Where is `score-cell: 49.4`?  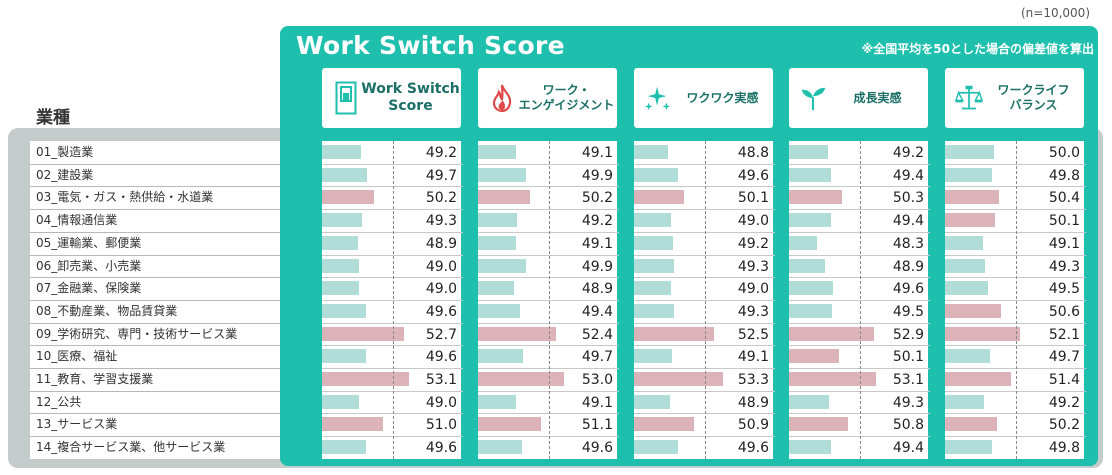 score-cell: 49.4 is located at coordinates (859, 220).